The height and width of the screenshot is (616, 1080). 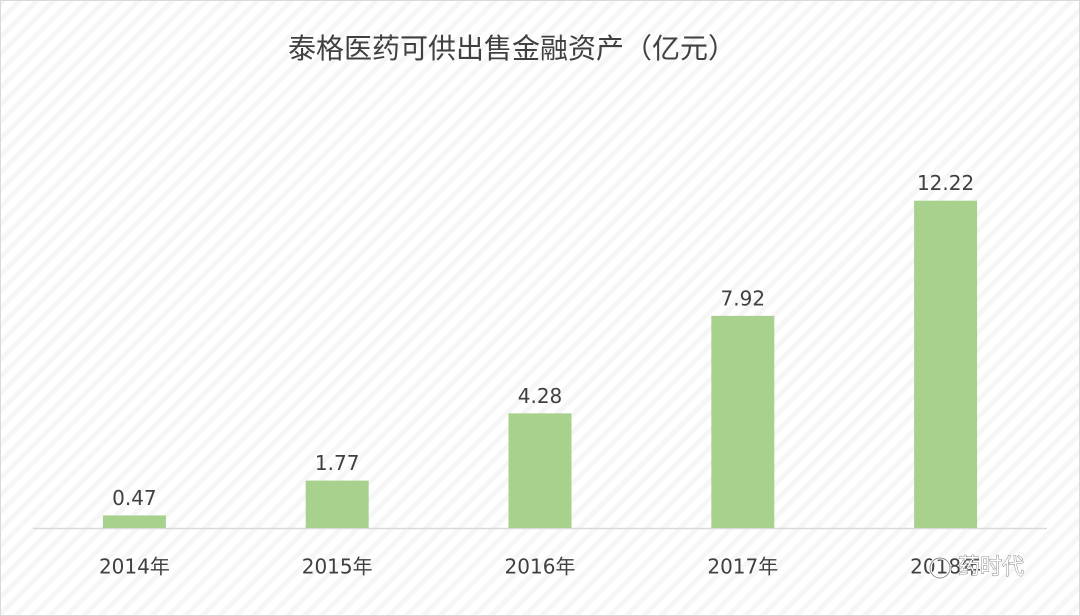 I want to click on data-label: 12.22, so click(x=945, y=183).